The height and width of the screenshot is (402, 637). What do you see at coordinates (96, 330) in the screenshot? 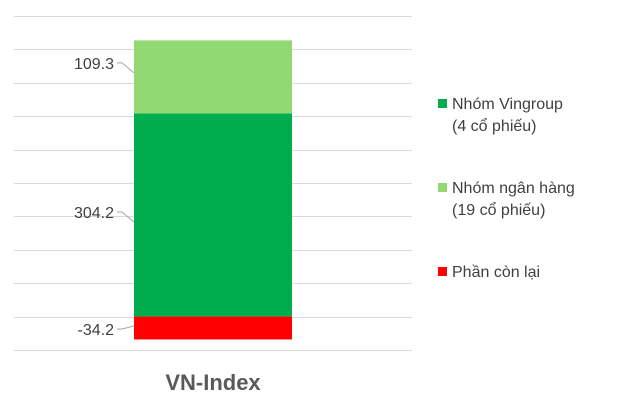
I see `data-label: -34.2` at bounding box center [96, 330].